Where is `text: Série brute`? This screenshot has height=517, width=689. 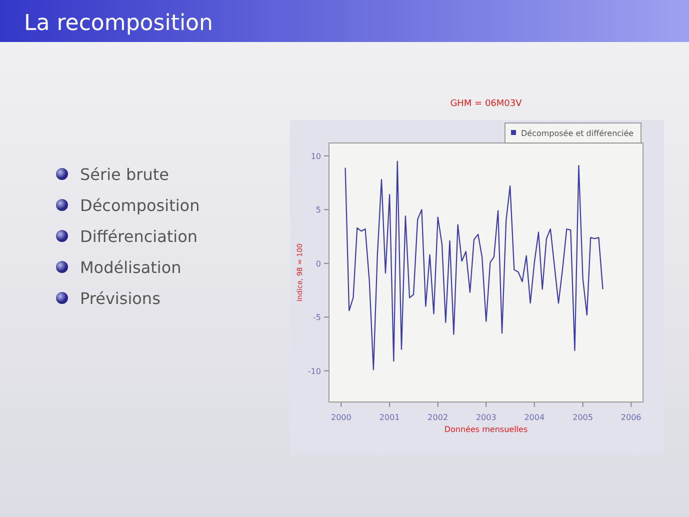 text: Série brute is located at coordinates (124, 174).